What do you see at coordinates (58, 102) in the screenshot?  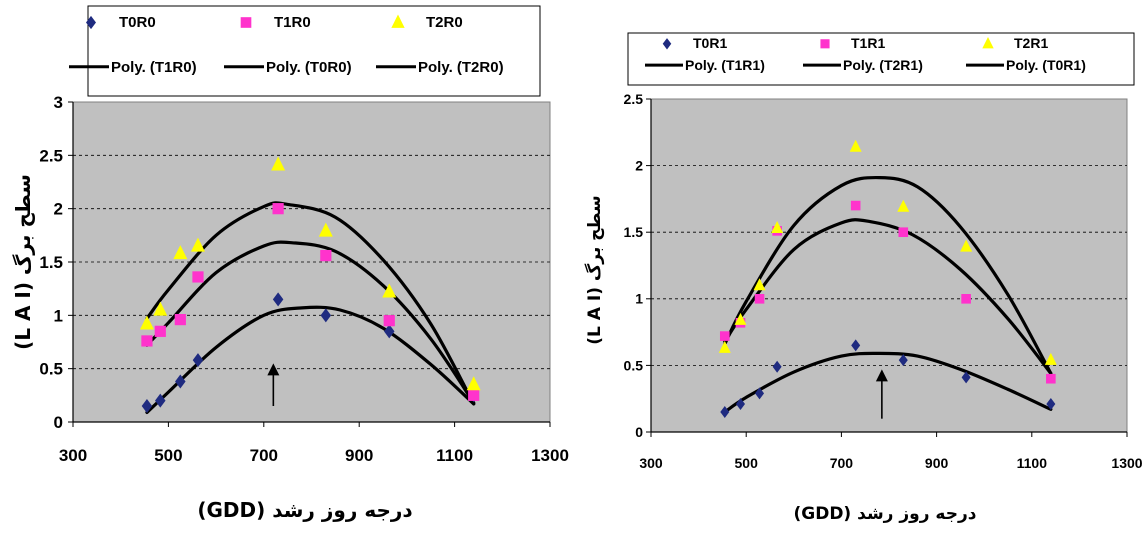 I see `y-tick-label: 3` at bounding box center [58, 102].